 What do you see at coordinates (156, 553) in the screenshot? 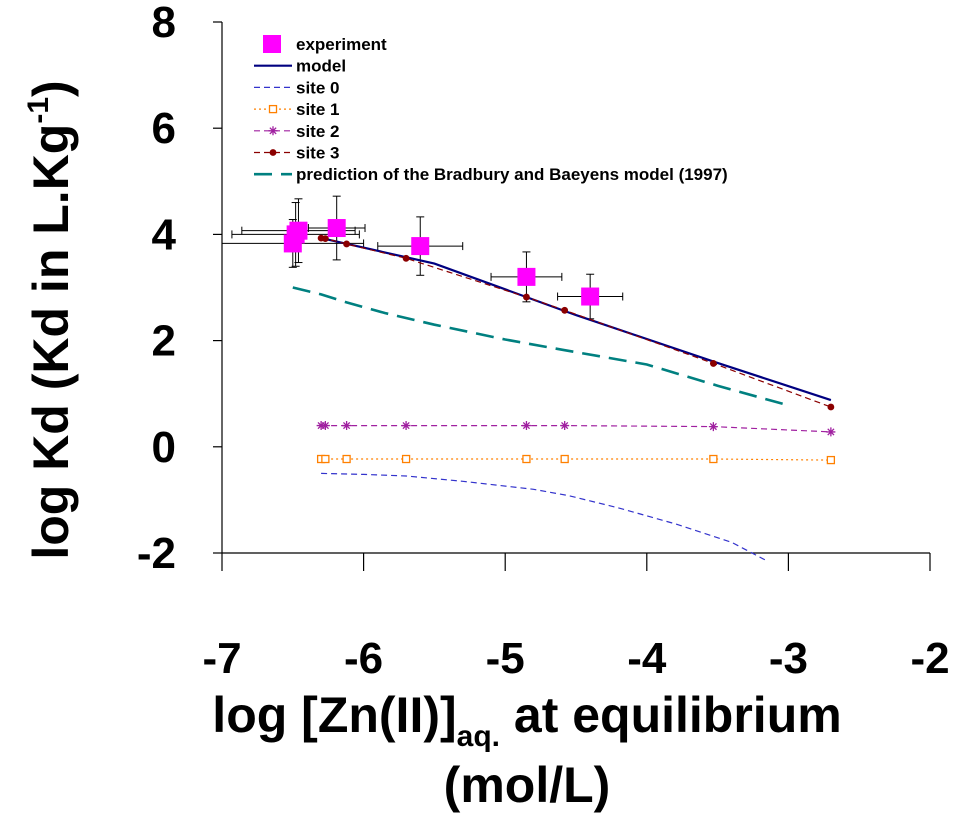
I see `y-tick-label: -2` at bounding box center [156, 553].